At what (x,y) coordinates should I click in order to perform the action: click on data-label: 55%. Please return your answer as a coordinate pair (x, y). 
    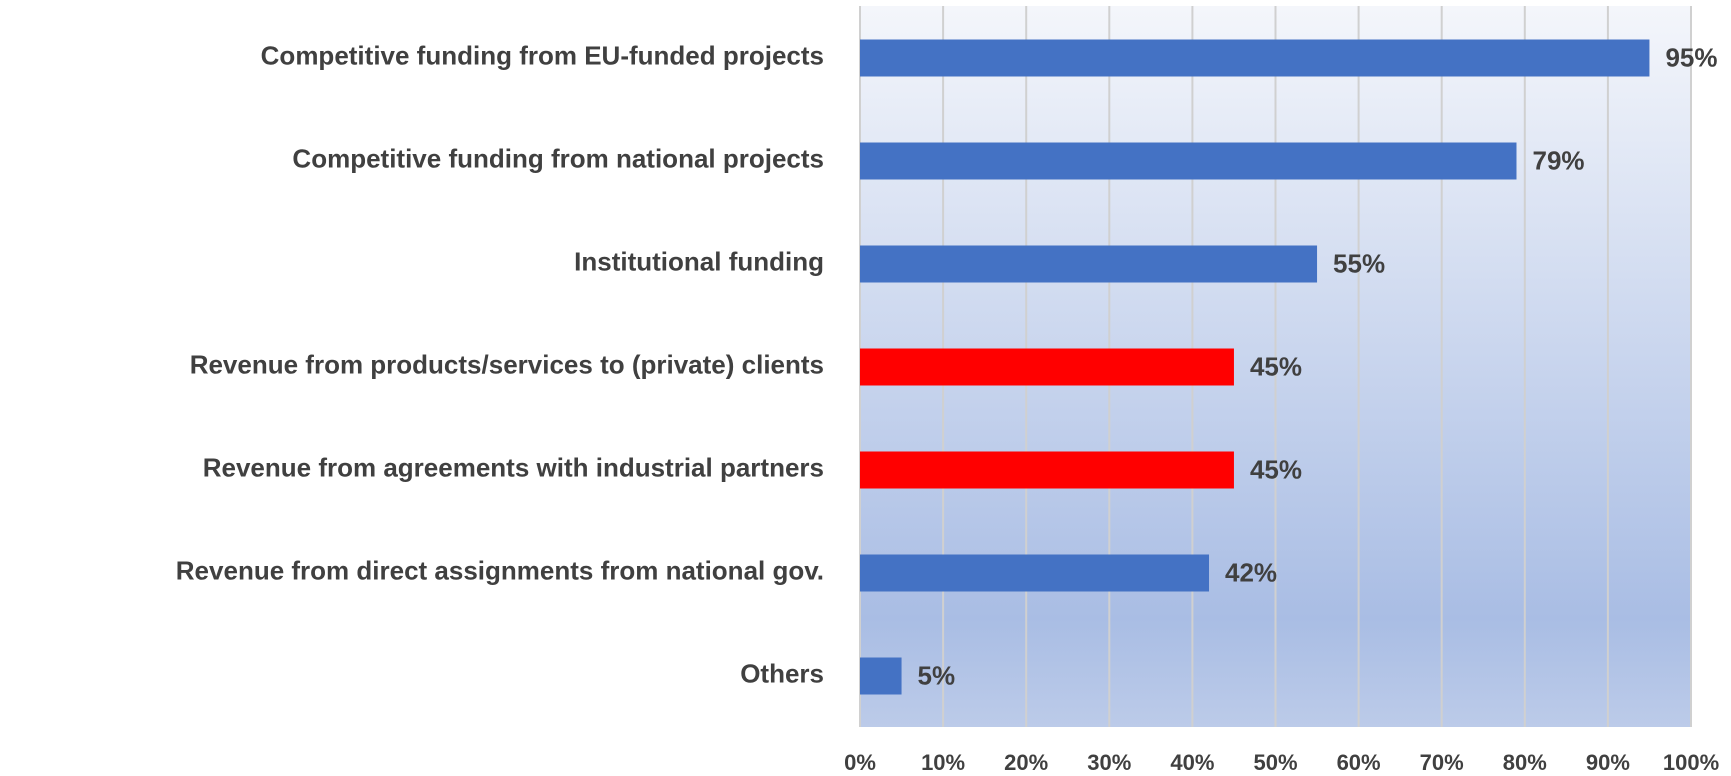
    Looking at the image, I should click on (1359, 263).